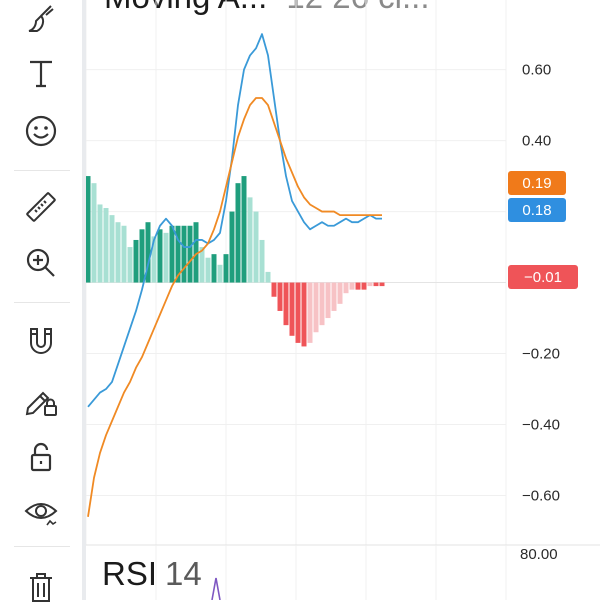 This screenshot has height=608, width=600. Describe the element at coordinates (537, 183) in the screenshot. I see `signal-value-badge: 0.19` at that location.